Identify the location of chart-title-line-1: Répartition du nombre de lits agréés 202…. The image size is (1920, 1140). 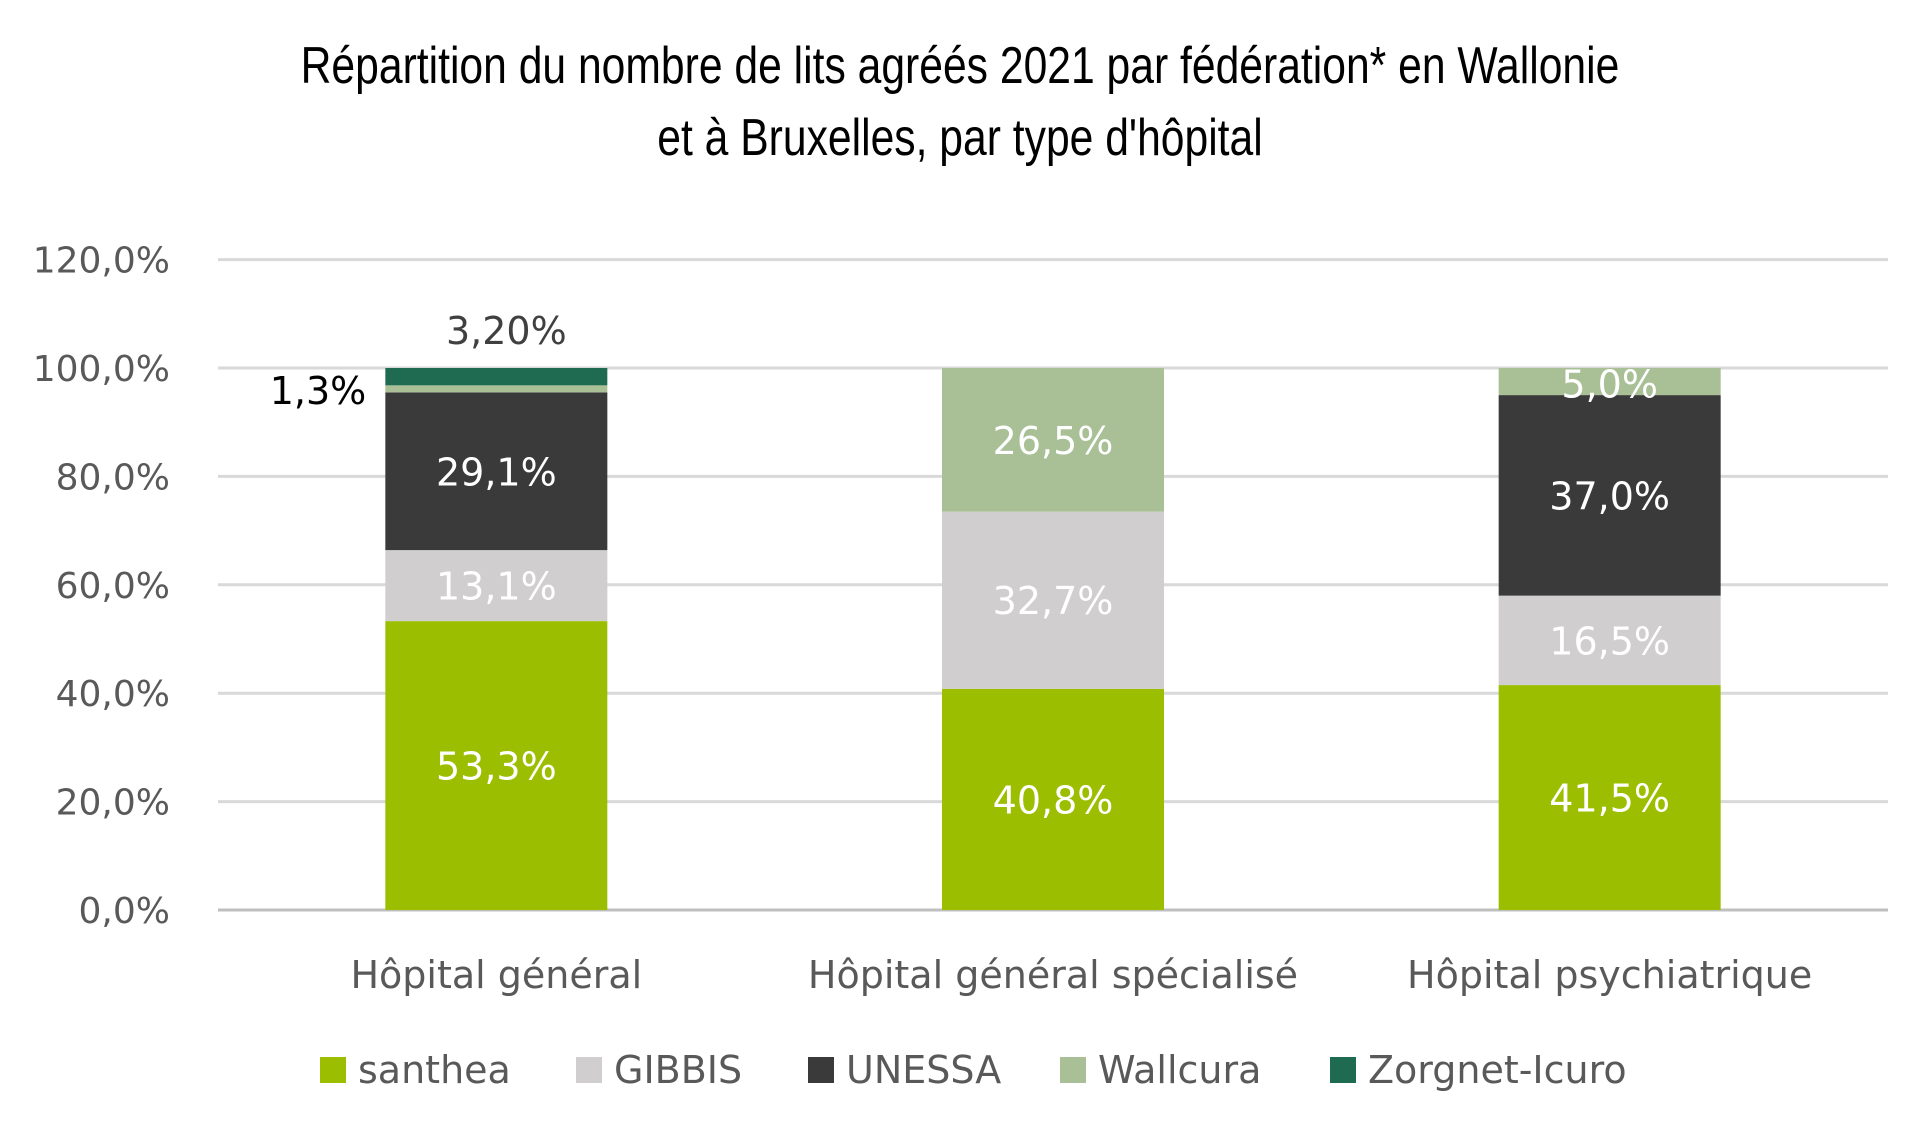
(960, 66).